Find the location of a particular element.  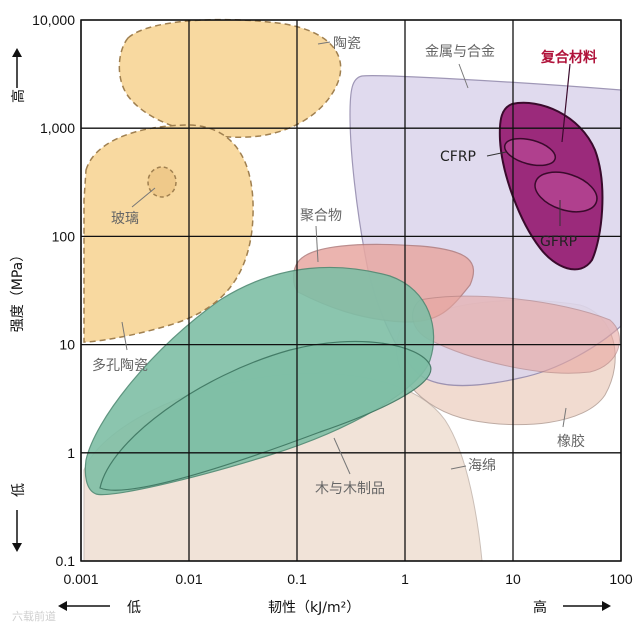

y-tick-label: 1,000 is located at coordinates (57, 128).